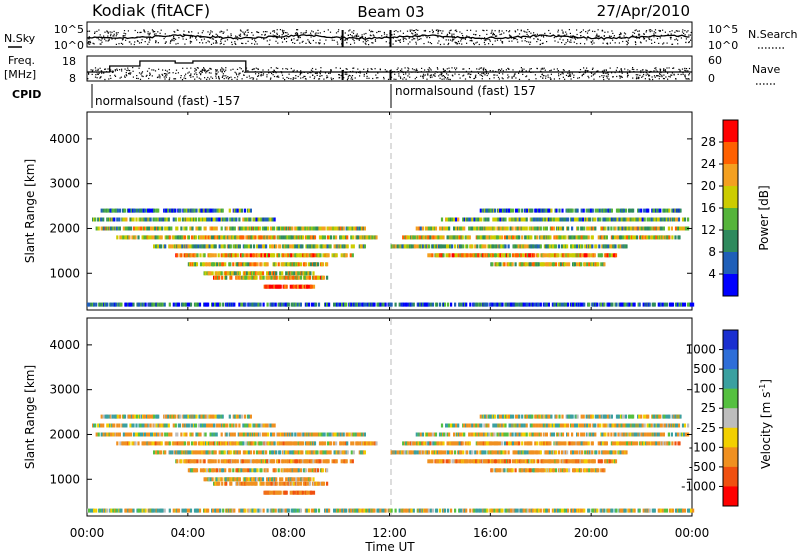 This screenshot has width=800, height=554. I want to click on freq-gap-bar, so click(390, 75).